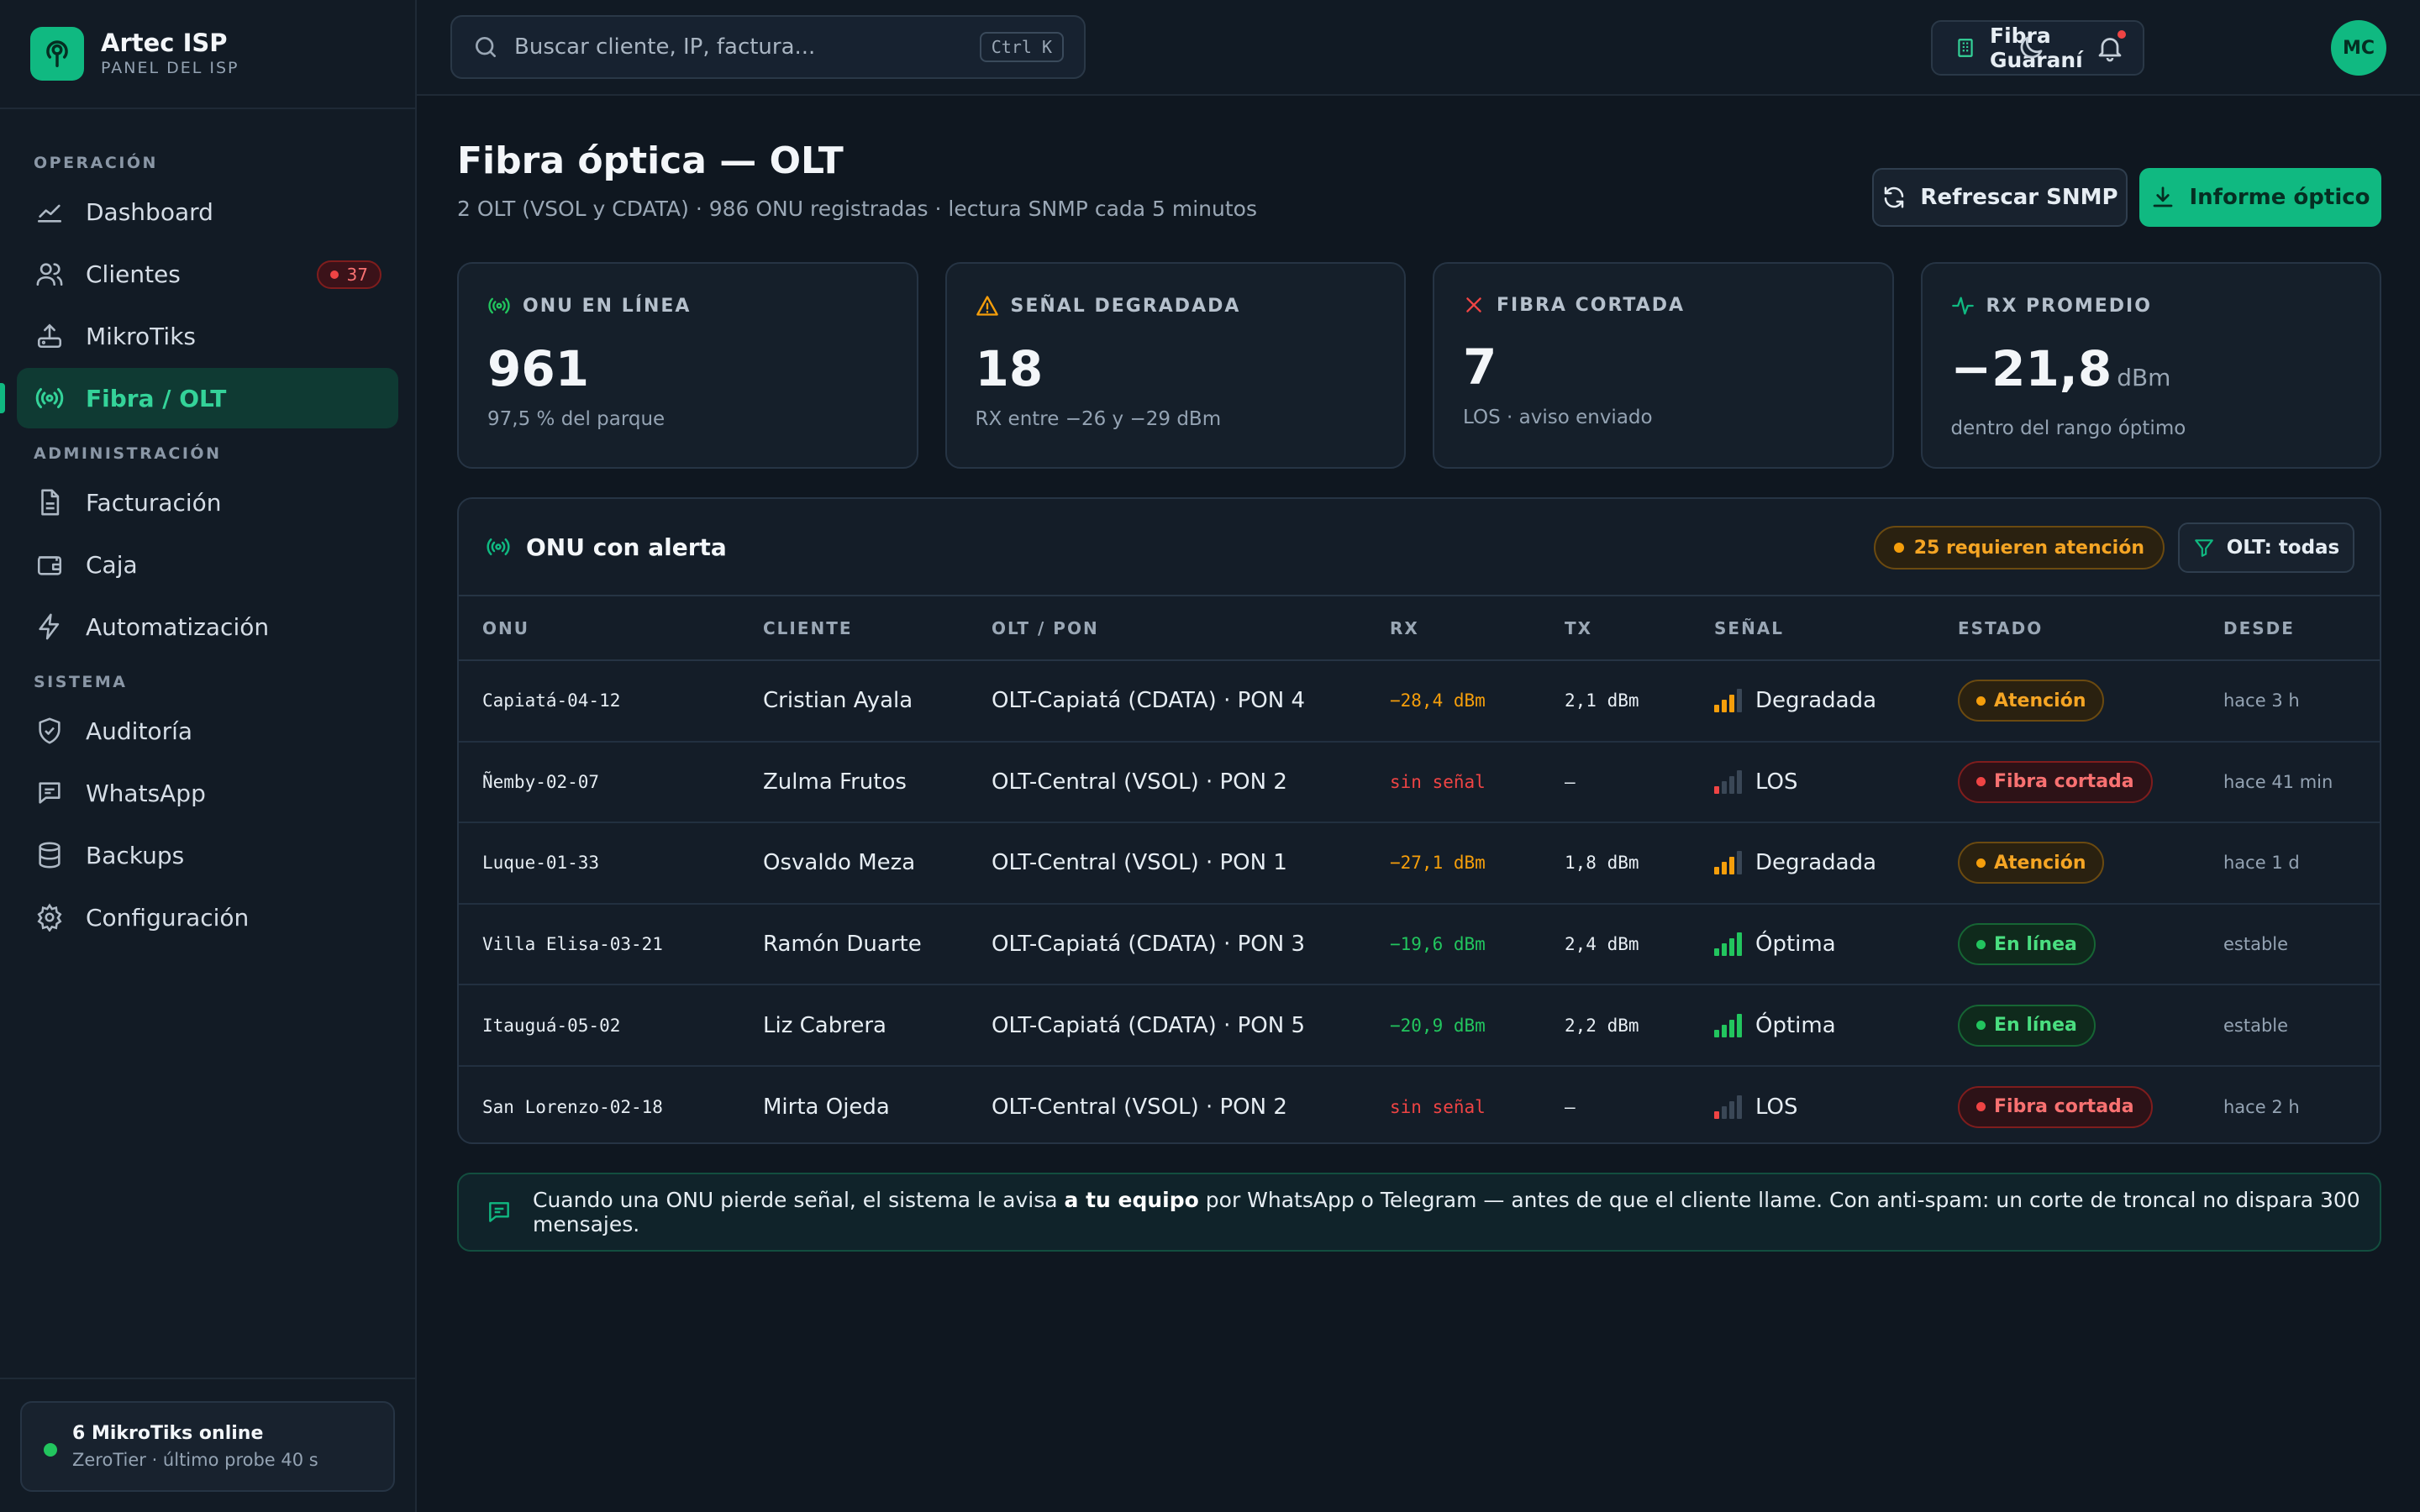  I want to click on status-badge: En línea, so click(2027, 1025).